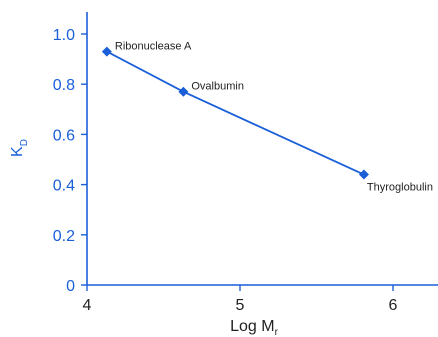 This screenshot has width=438, height=337. What do you see at coordinates (217, 87) in the screenshot?
I see `data-point-label: Ovalbumin` at bounding box center [217, 87].